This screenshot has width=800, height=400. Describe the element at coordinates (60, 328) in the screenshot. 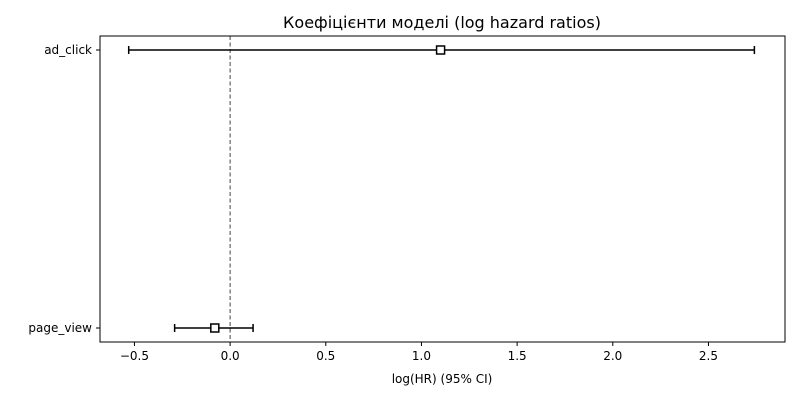

I see `y-tick-label: page_view` at that location.